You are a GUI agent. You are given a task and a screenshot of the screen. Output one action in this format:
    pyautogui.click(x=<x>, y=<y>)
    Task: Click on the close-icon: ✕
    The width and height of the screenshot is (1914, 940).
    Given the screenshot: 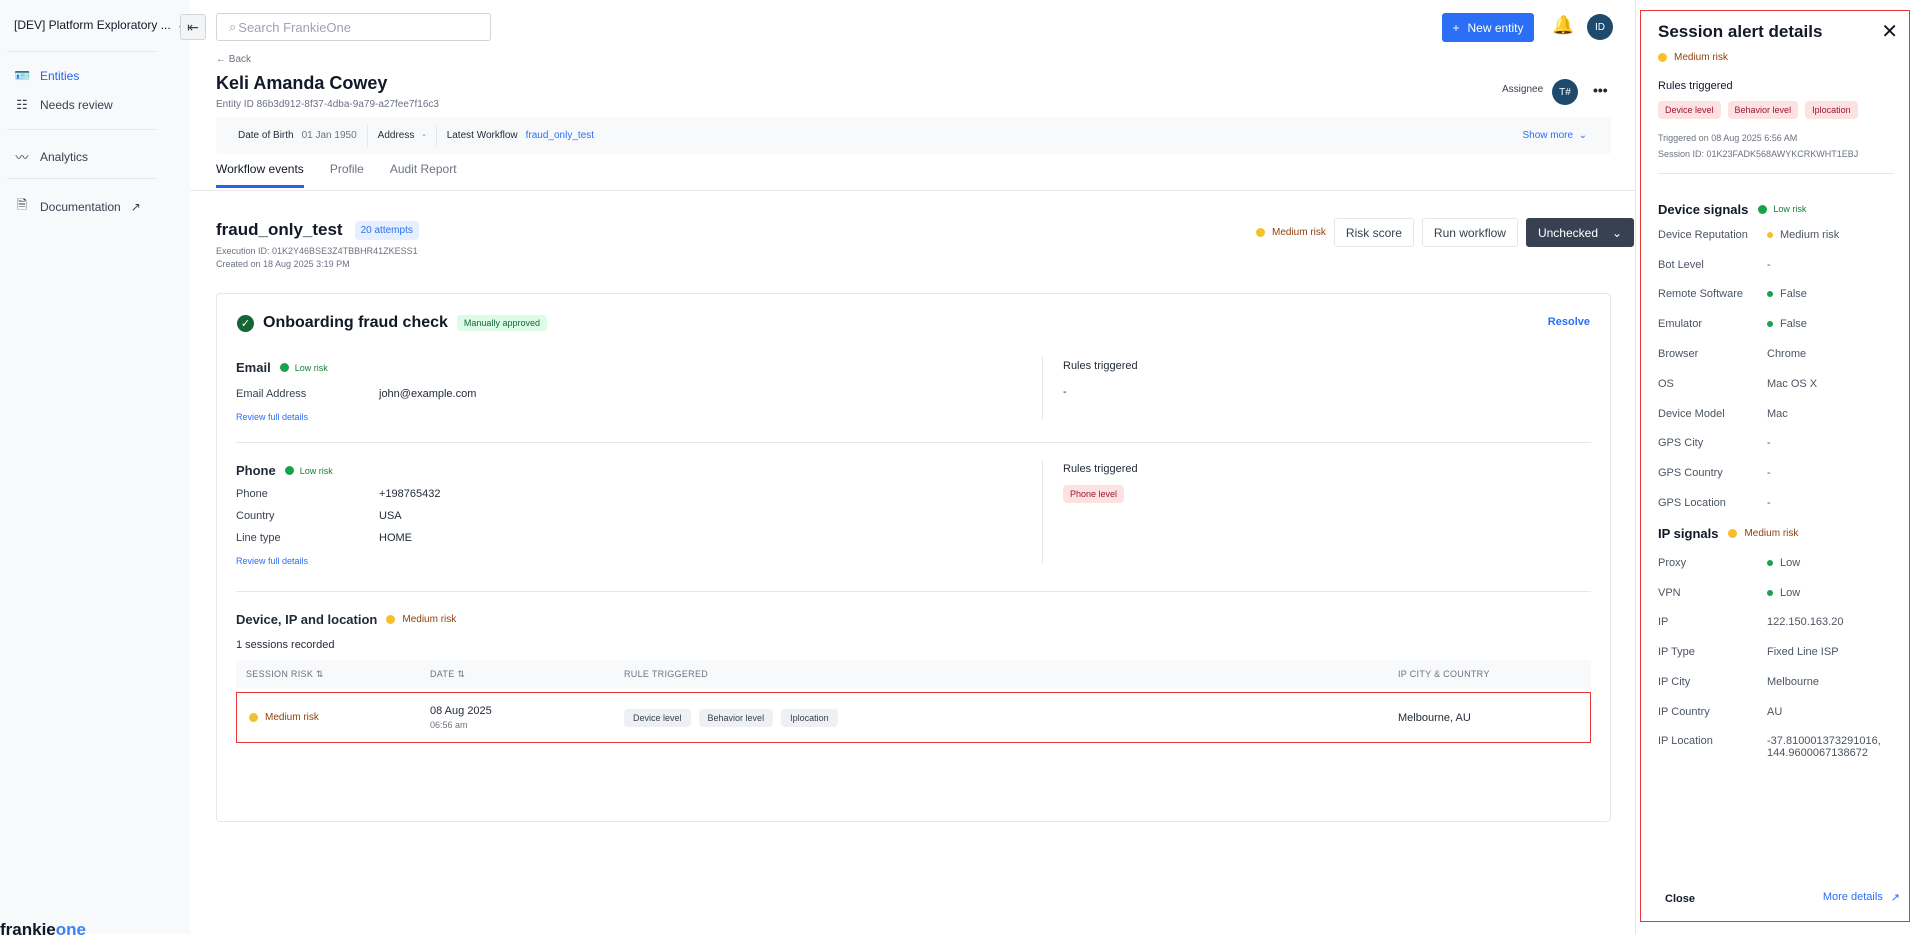 What is the action you would take?
    pyautogui.click(x=1889, y=32)
    